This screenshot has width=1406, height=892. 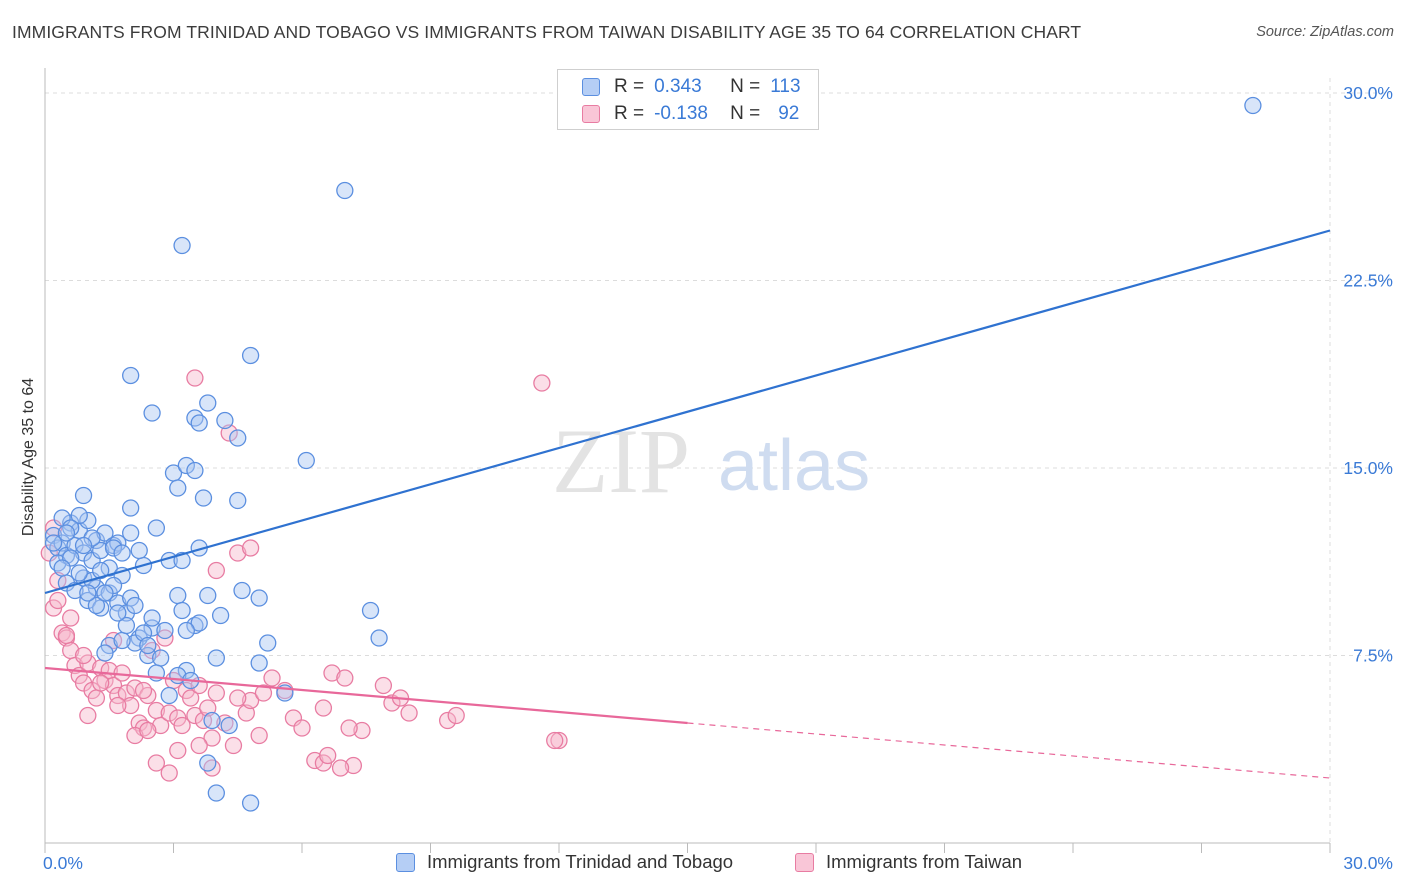 I want to click on bottom-legend-swatch-pink, so click(x=804, y=862).